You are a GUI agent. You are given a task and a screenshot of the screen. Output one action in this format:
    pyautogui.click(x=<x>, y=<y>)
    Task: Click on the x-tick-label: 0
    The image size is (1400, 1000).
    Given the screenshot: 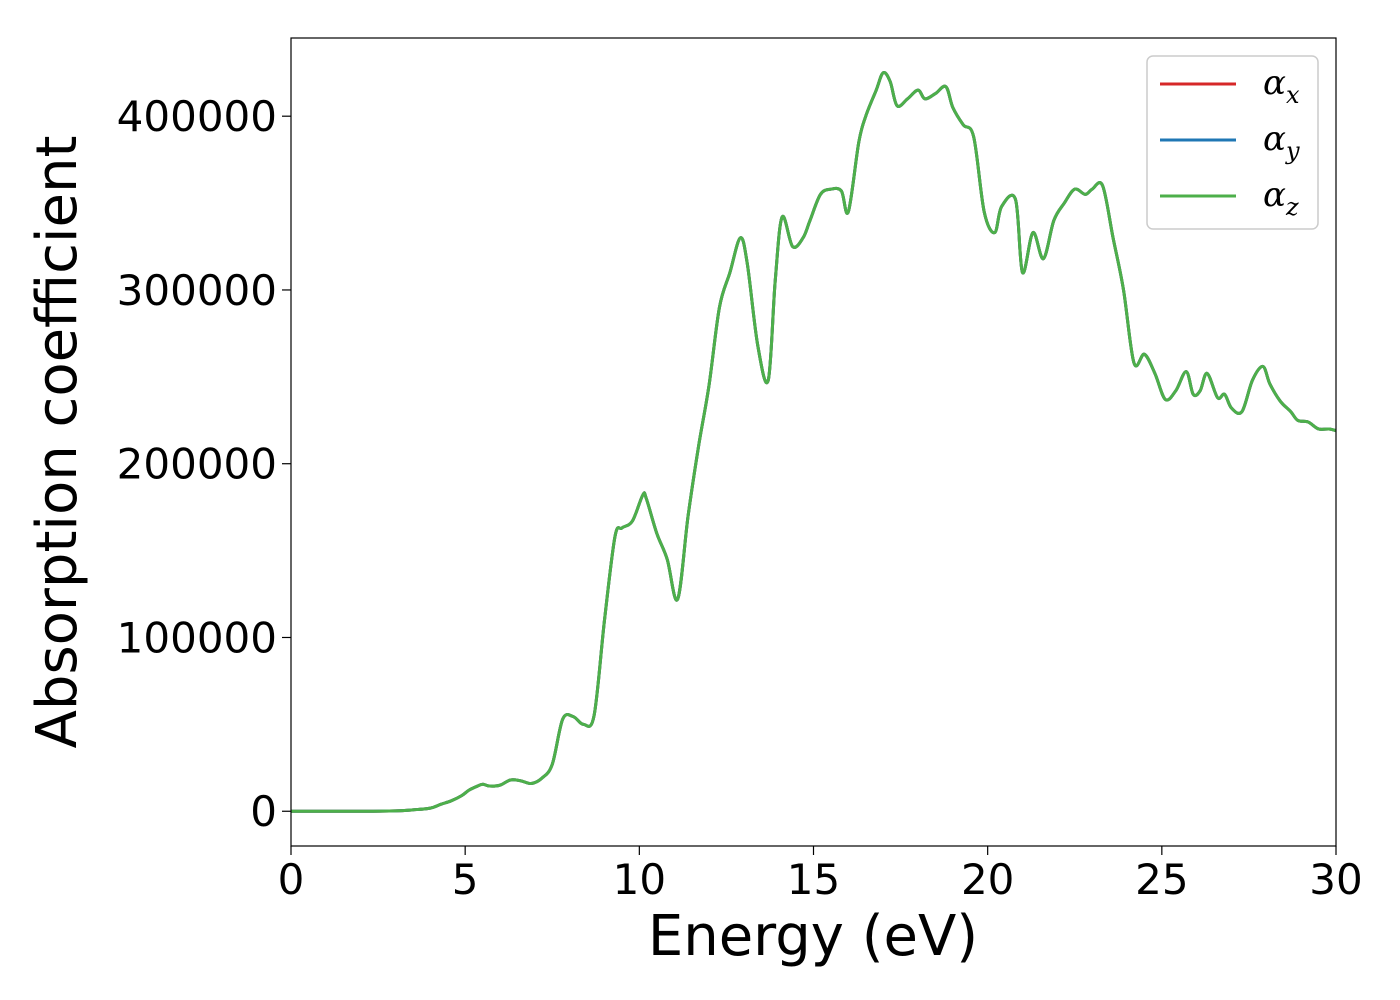 What is the action you would take?
    pyautogui.click(x=291, y=879)
    